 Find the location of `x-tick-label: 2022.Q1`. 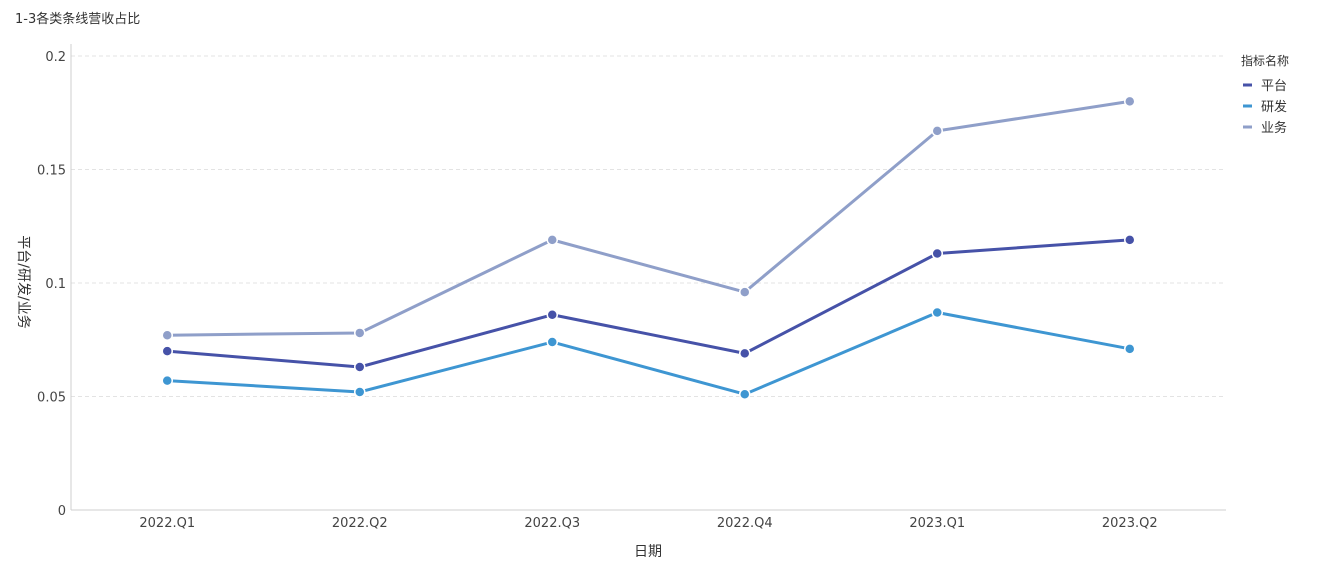

x-tick-label: 2022.Q1 is located at coordinates (167, 523).